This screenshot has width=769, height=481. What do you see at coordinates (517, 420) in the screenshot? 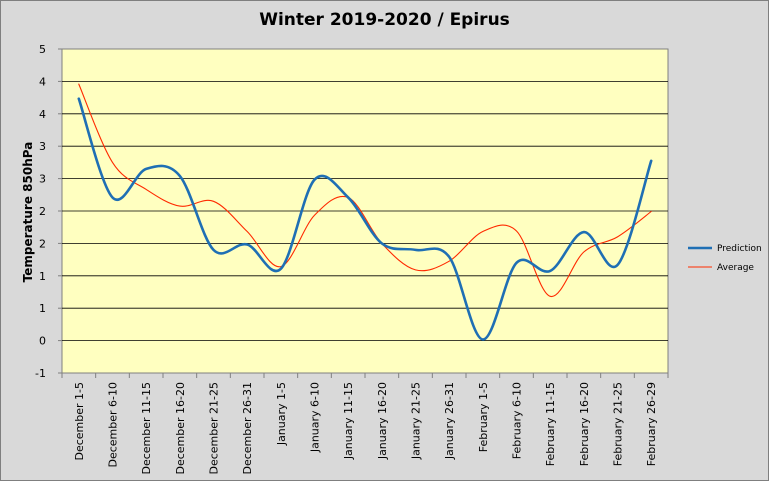
I see `x-tick-label: February 6-10` at bounding box center [517, 420].